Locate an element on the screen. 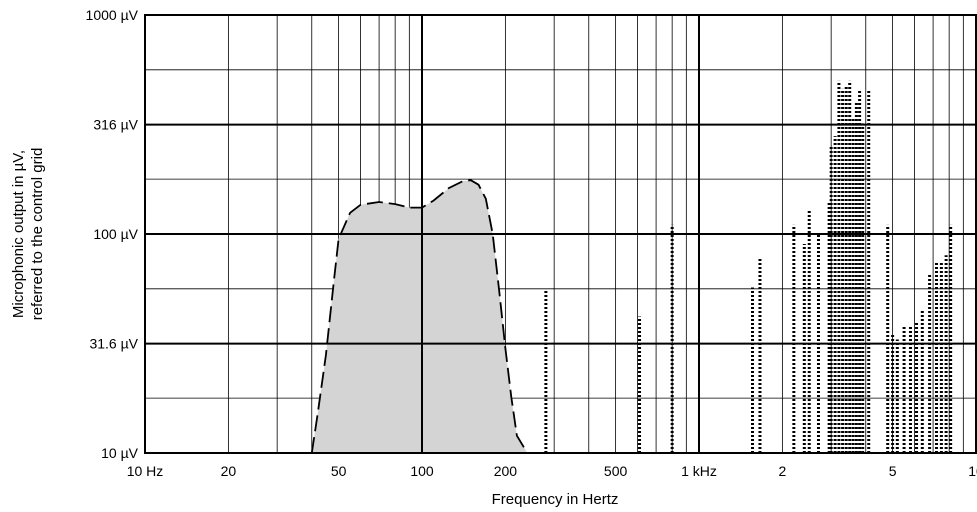 The width and height of the screenshot is (977, 512). x-tick-label: 10 is located at coordinates (972, 471).